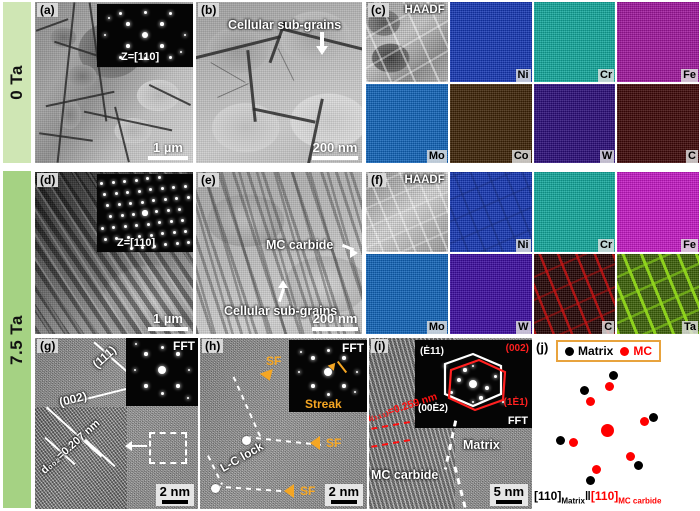 This screenshot has height=511, width=700. Describe the element at coordinates (436, 156) in the screenshot. I see `eds-element-label-mo: Mo` at that location.